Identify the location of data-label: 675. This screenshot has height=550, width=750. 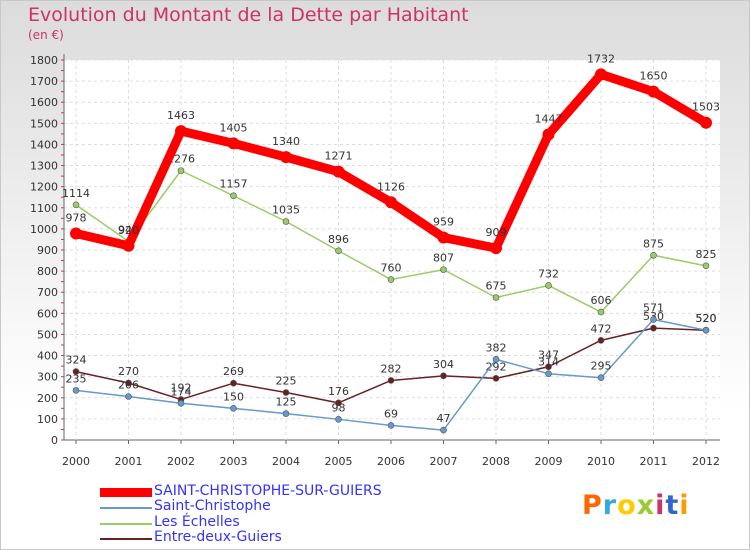
(496, 286).